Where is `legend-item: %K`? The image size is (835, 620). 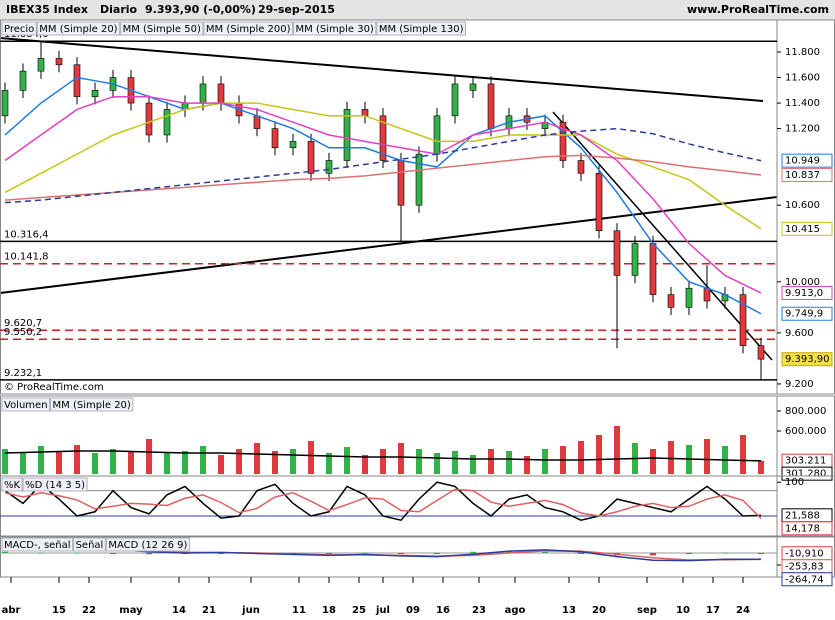 legend-item: %K is located at coordinates (12, 484).